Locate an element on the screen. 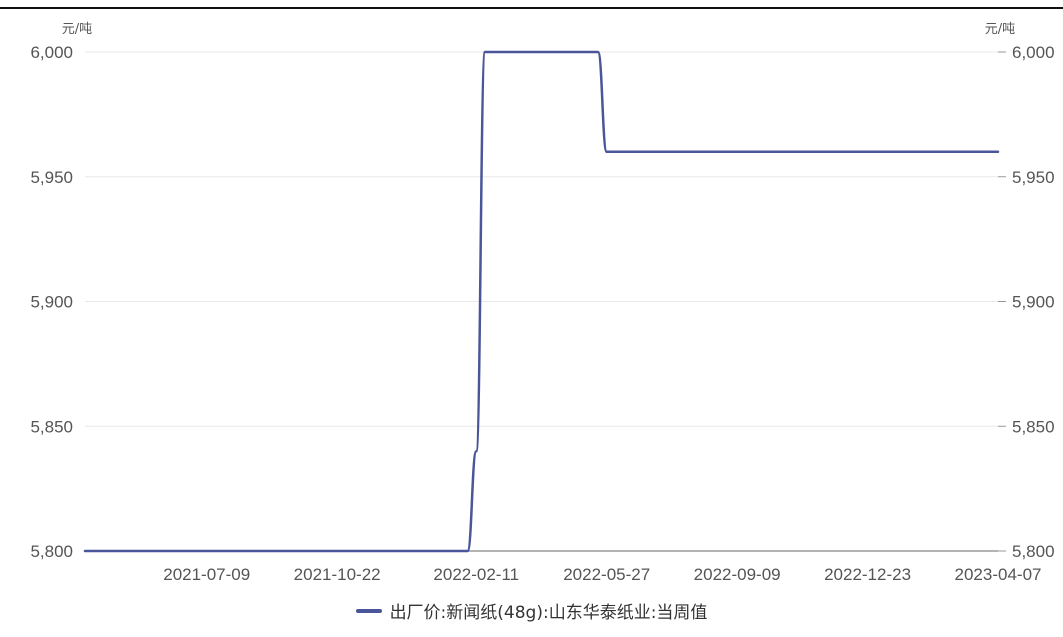 The image size is (1063, 637). y-axis-unit-left: 元/吨 is located at coordinates (77, 29).